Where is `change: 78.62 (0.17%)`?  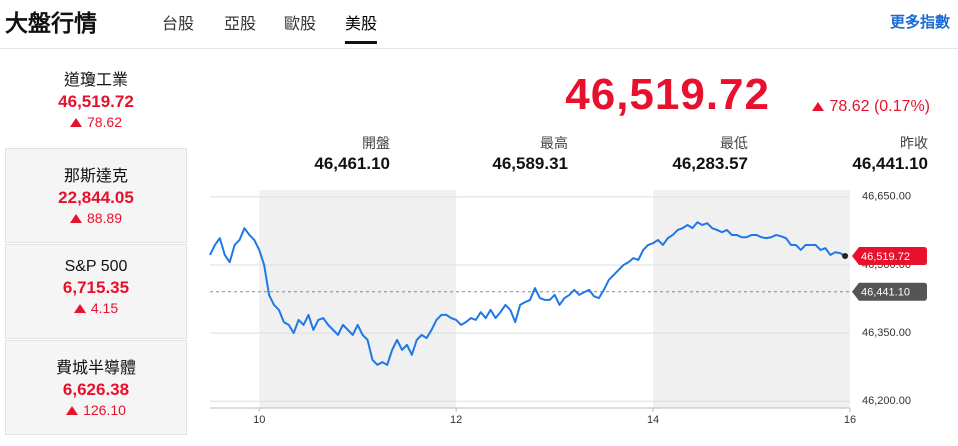 change: 78.62 (0.17%) is located at coordinates (871, 107).